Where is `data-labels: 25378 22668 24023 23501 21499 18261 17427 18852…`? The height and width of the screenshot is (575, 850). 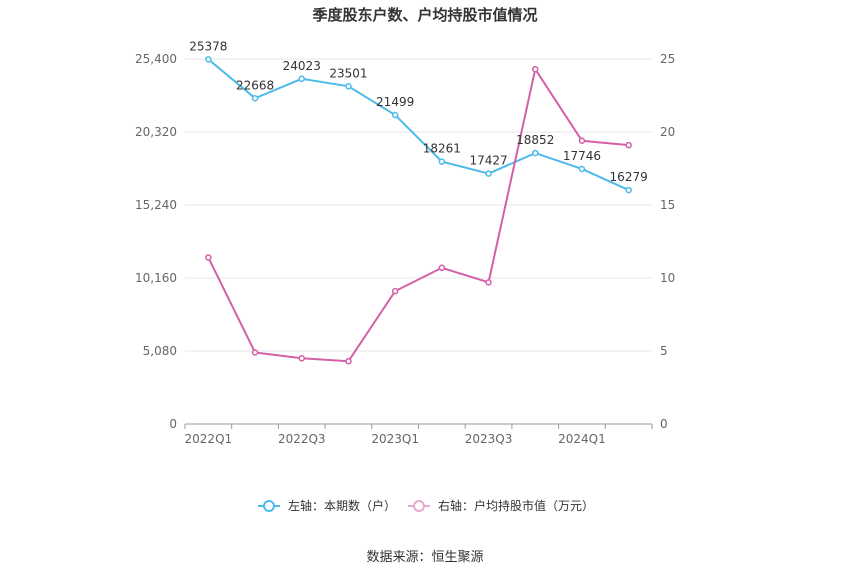
data-labels: 25378 22668 24023 23501 21499 18261 17427 18852… is located at coordinates (418, 111).